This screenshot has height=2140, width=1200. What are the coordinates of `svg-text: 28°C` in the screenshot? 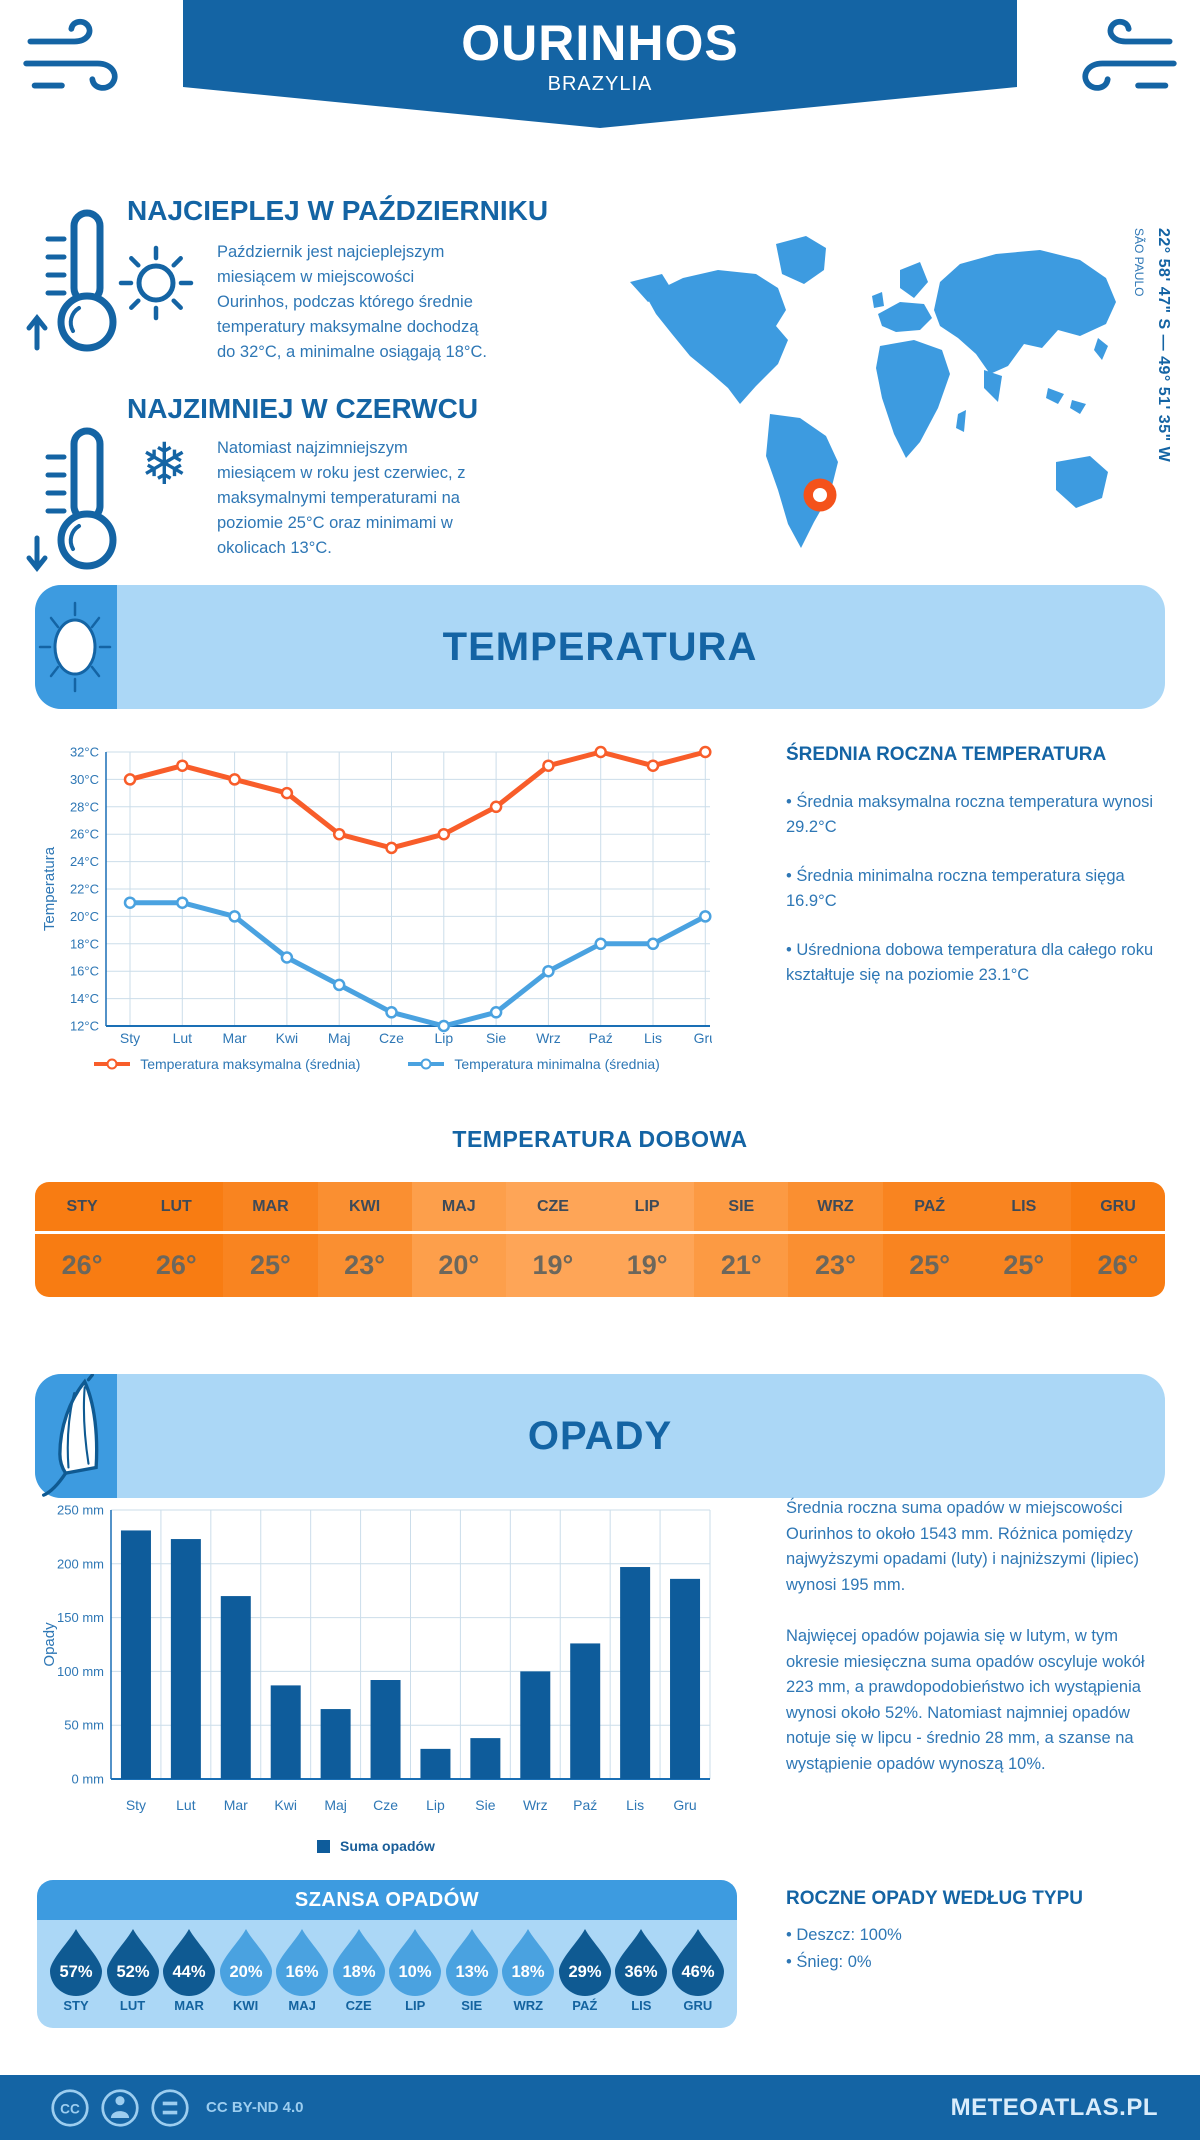 It's located at (84, 806).